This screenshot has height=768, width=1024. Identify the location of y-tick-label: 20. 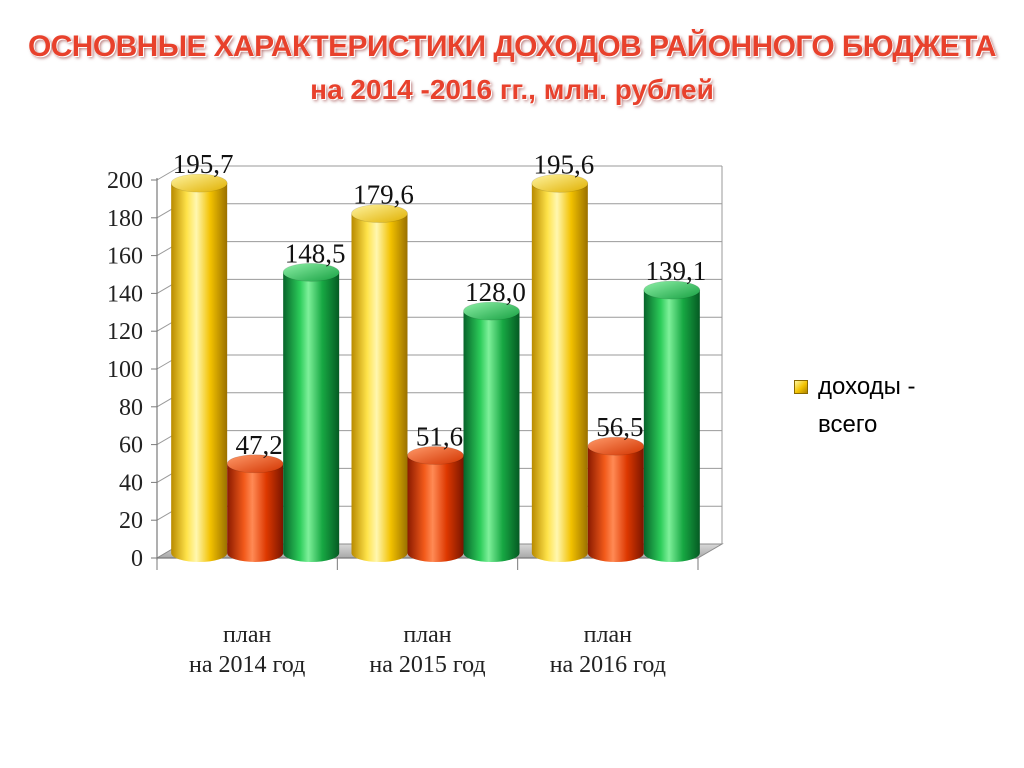
(131, 521).